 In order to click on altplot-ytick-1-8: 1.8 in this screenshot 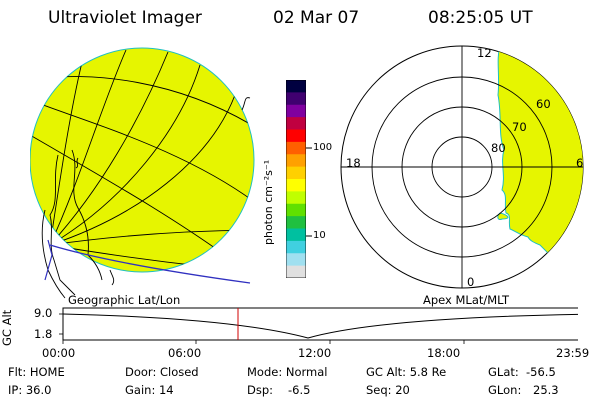, I will do `click(43, 334)`.